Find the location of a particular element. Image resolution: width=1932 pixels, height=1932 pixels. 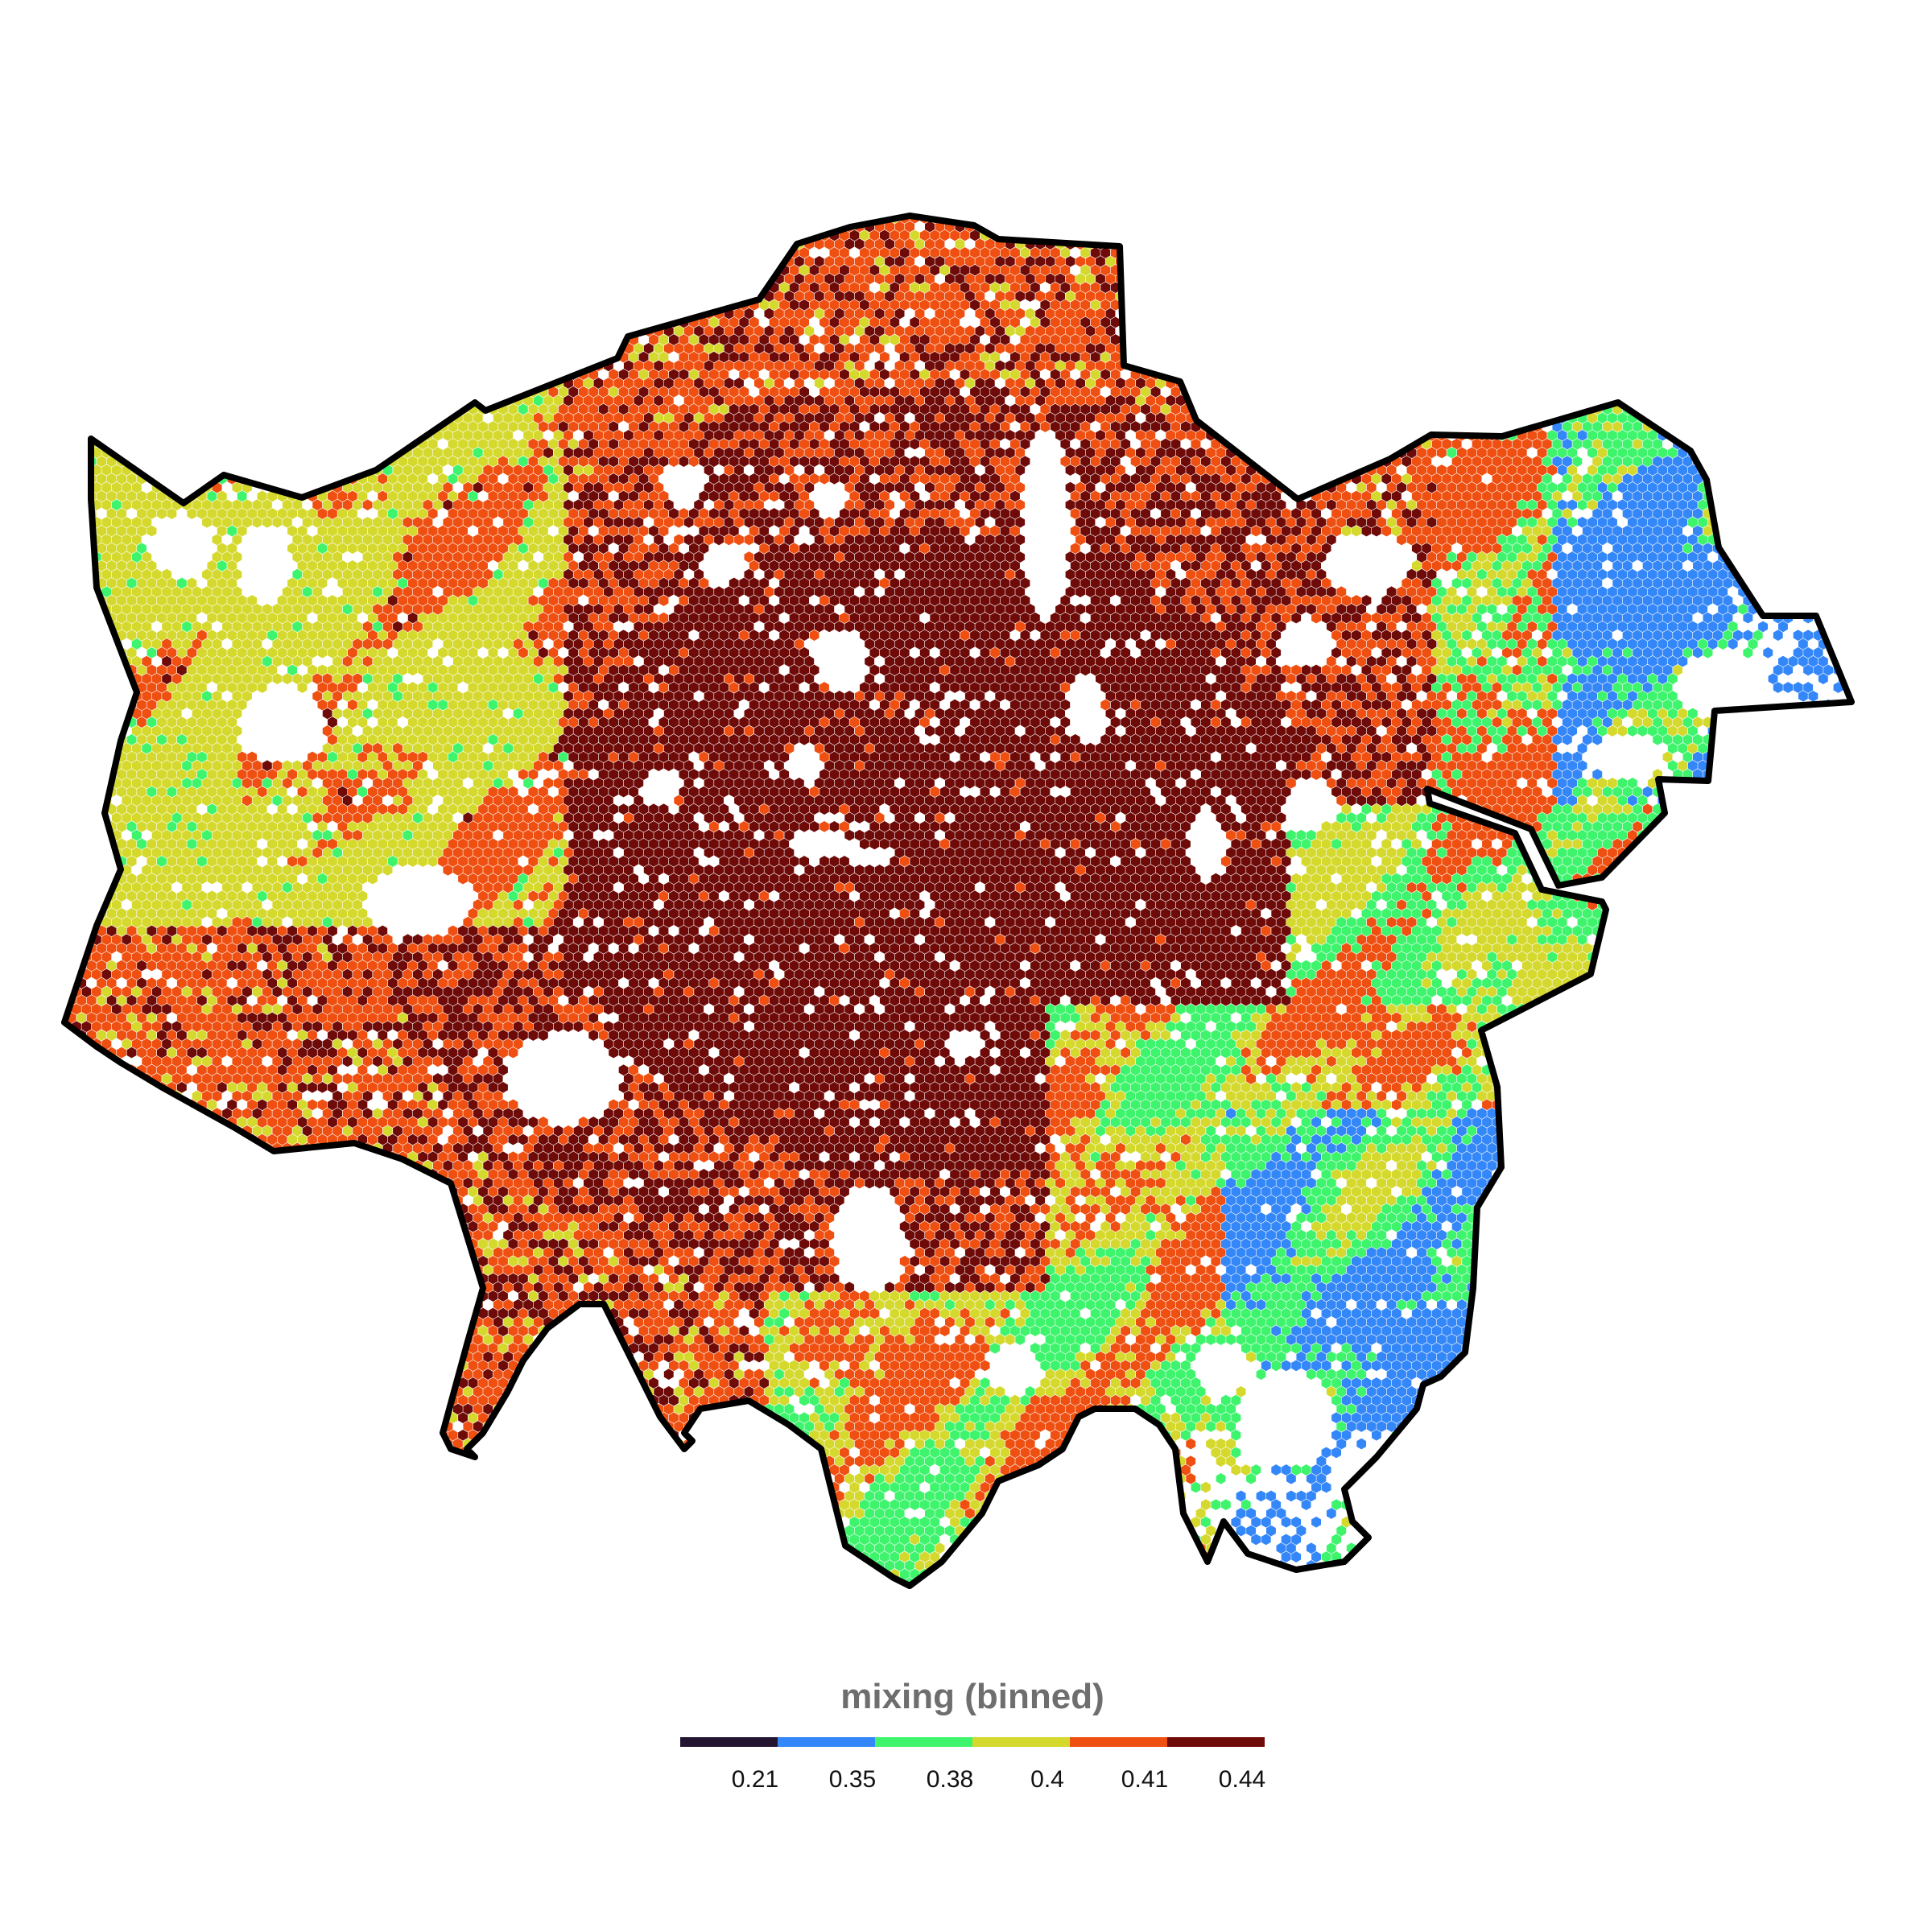

legend-title: mixing (binned) is located at coordinates (972, 1696).